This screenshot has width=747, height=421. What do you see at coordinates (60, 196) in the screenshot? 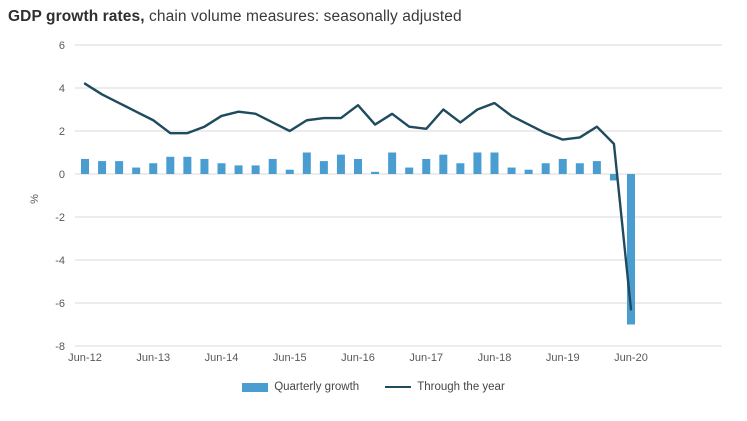
I see `y-axis-tick-labels: 6 4 2 0 -2 -4 -6 -8` at bounding box center [60, 196].